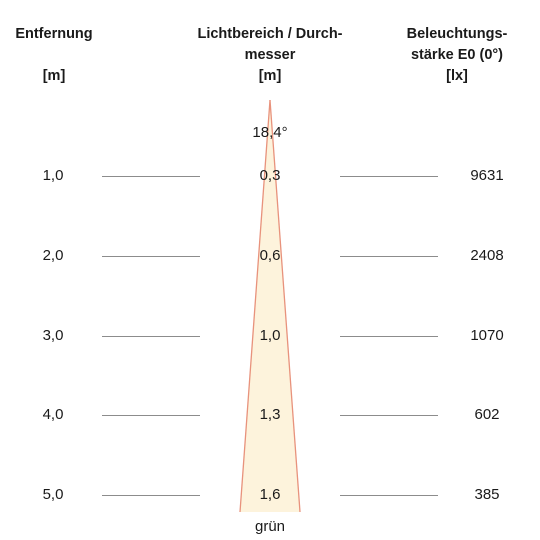 Image resolution: width=540 pixels, height=540 pixels. Describe the element at coordinates (54, 76) in the screenshot. I see `distance-header-unit: [m]` at that location.